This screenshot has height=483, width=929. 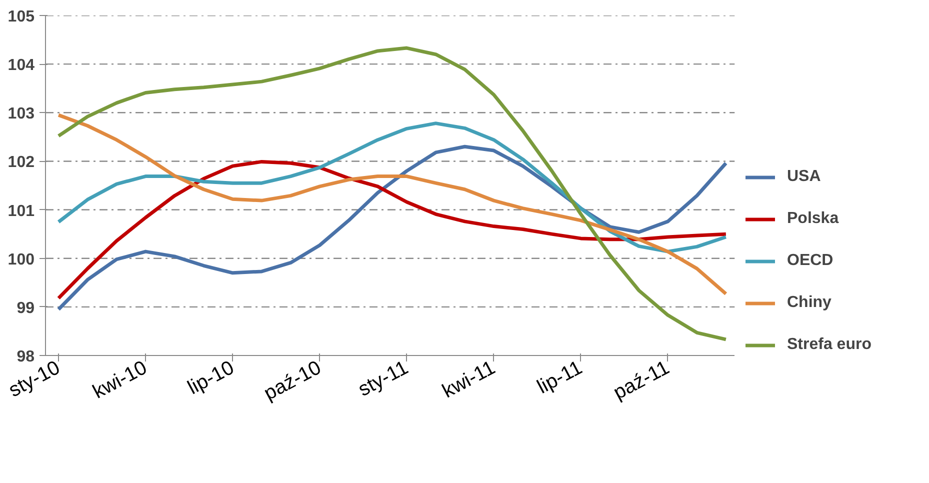 I want to click on y-tick-label: 102, so click(x=21, y=163).